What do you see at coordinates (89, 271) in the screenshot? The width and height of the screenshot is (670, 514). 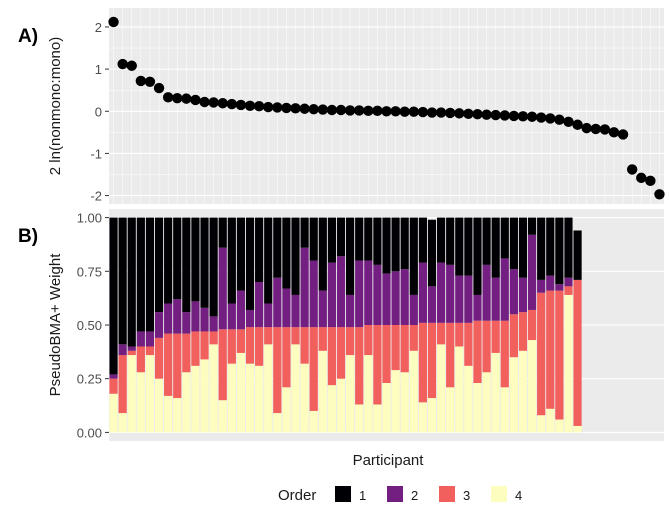 I see `panel-b-tick-label: 0.75` at bounding box center [89, 271].